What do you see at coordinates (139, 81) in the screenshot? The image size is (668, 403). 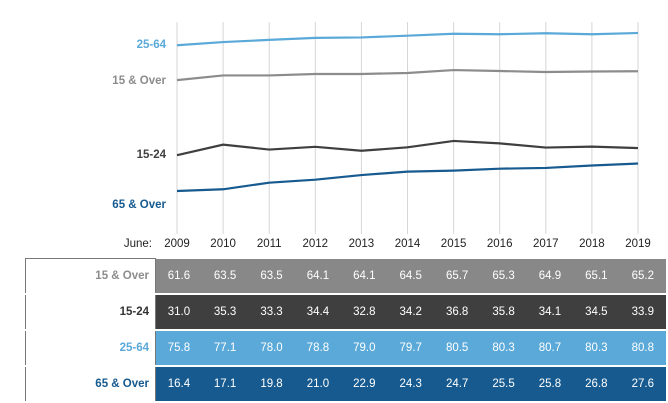 I see `series-label: 15 & Over` at bounding box center [139, 81].